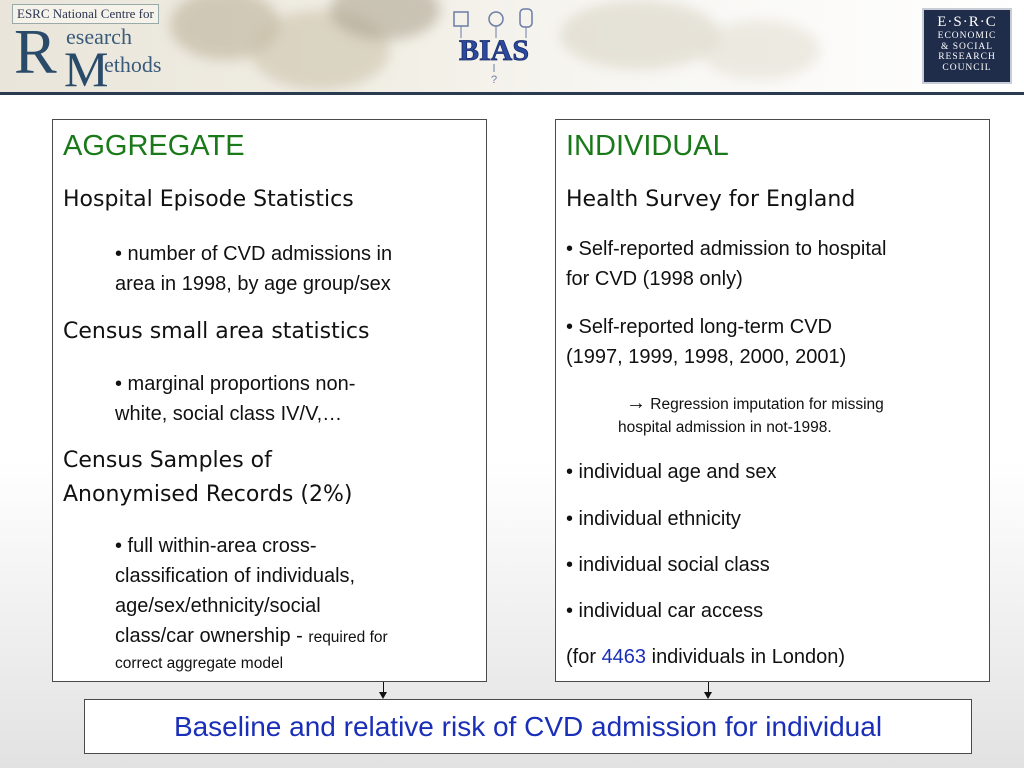 This screenshot has height=768, width=1024. I want to click on ncrm-logo-letter-m: M, so click(86, 66).